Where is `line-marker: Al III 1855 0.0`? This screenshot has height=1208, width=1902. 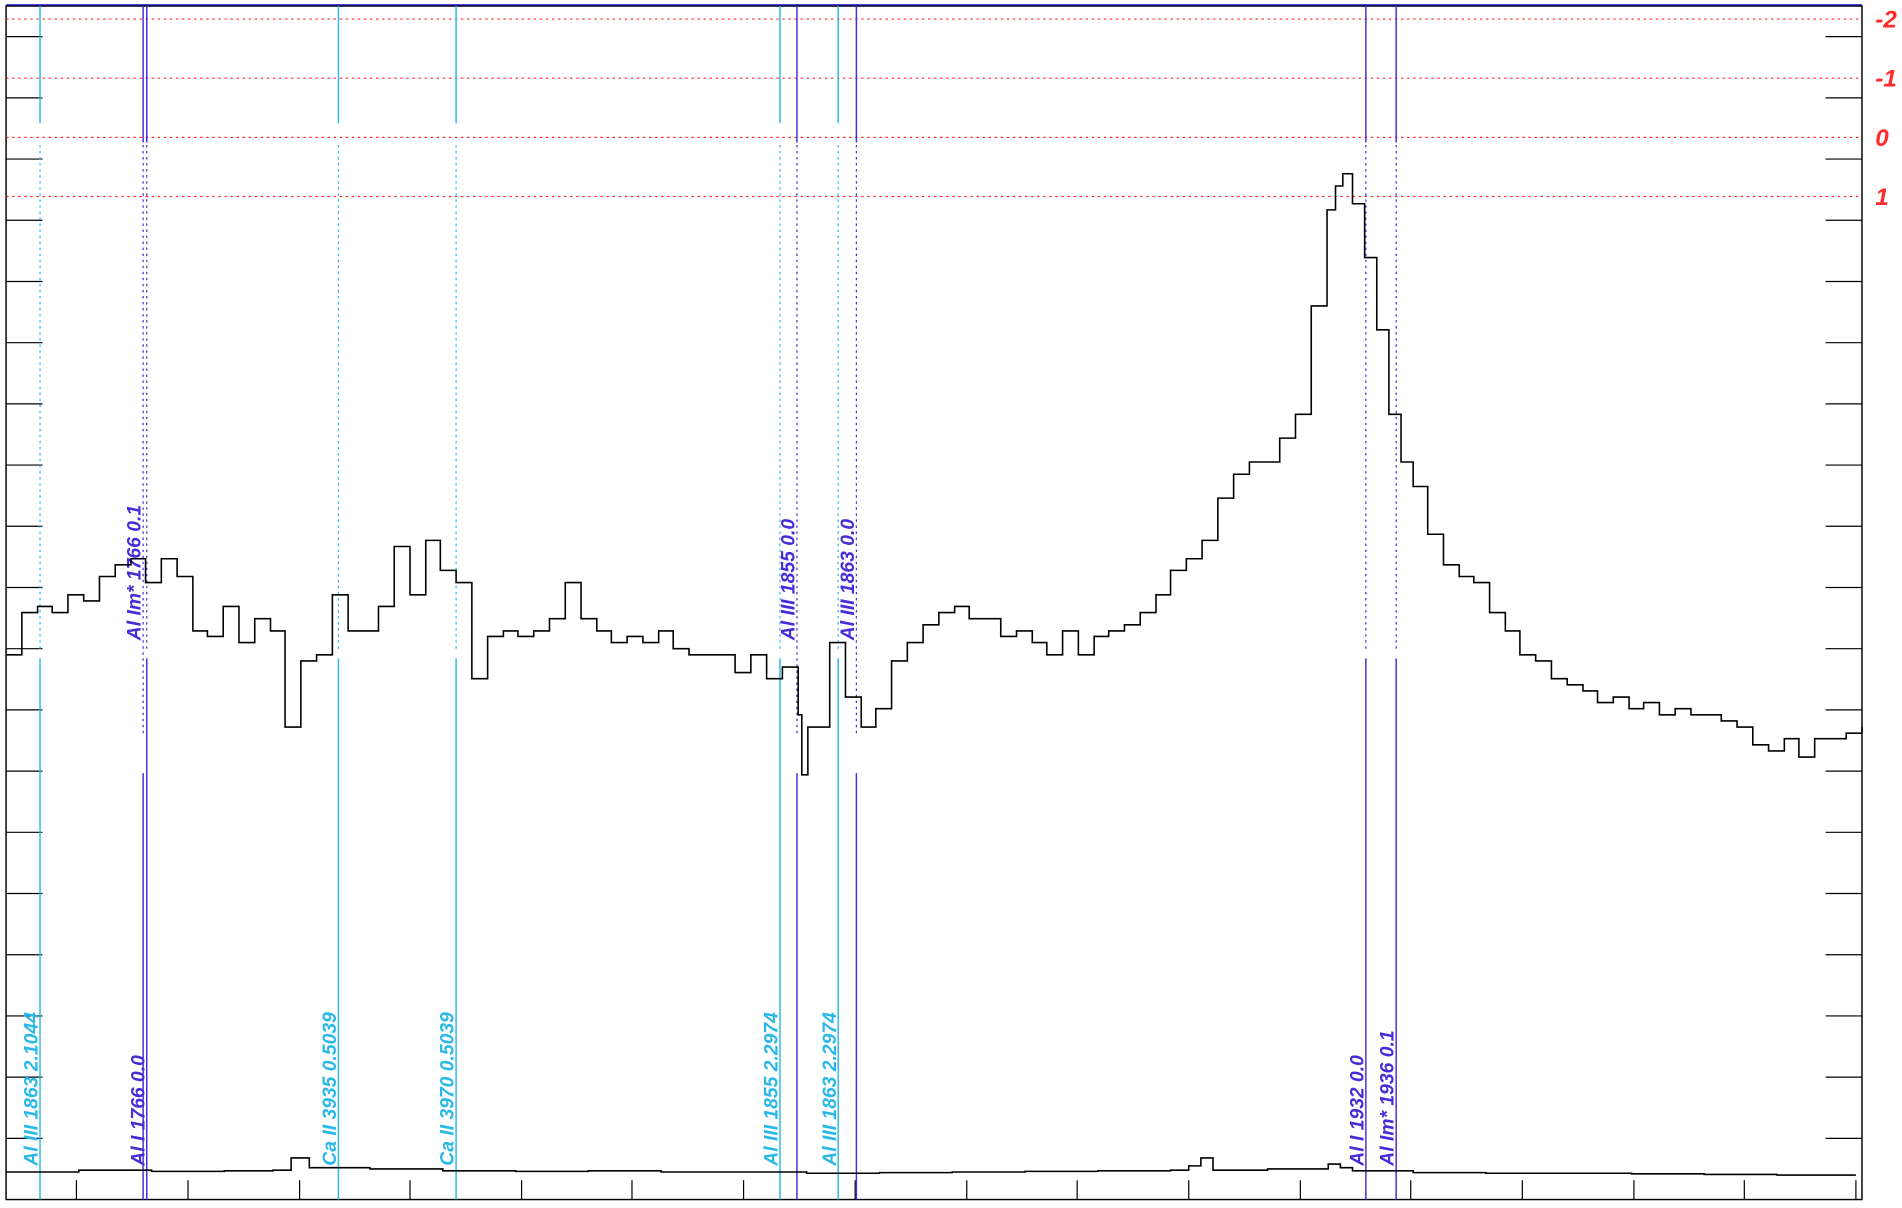 line-marker: Al III 1855 0.0 is located at coordinates (788, 603).